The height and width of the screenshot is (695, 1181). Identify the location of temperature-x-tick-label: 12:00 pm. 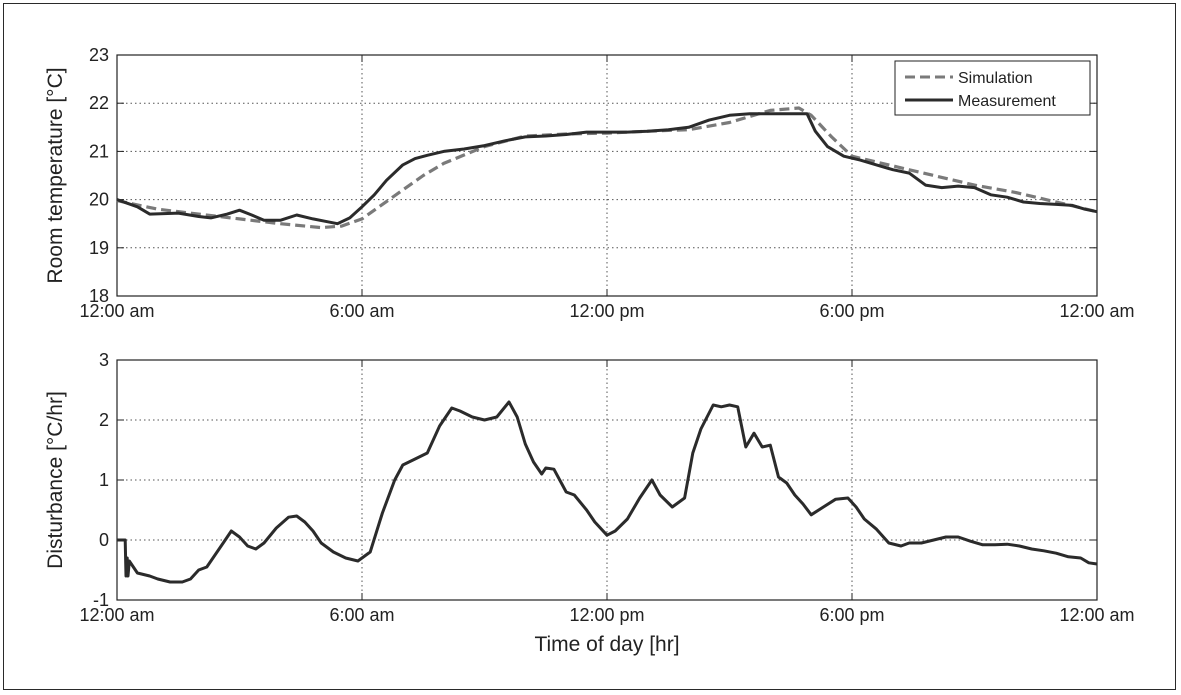
(606, 311).